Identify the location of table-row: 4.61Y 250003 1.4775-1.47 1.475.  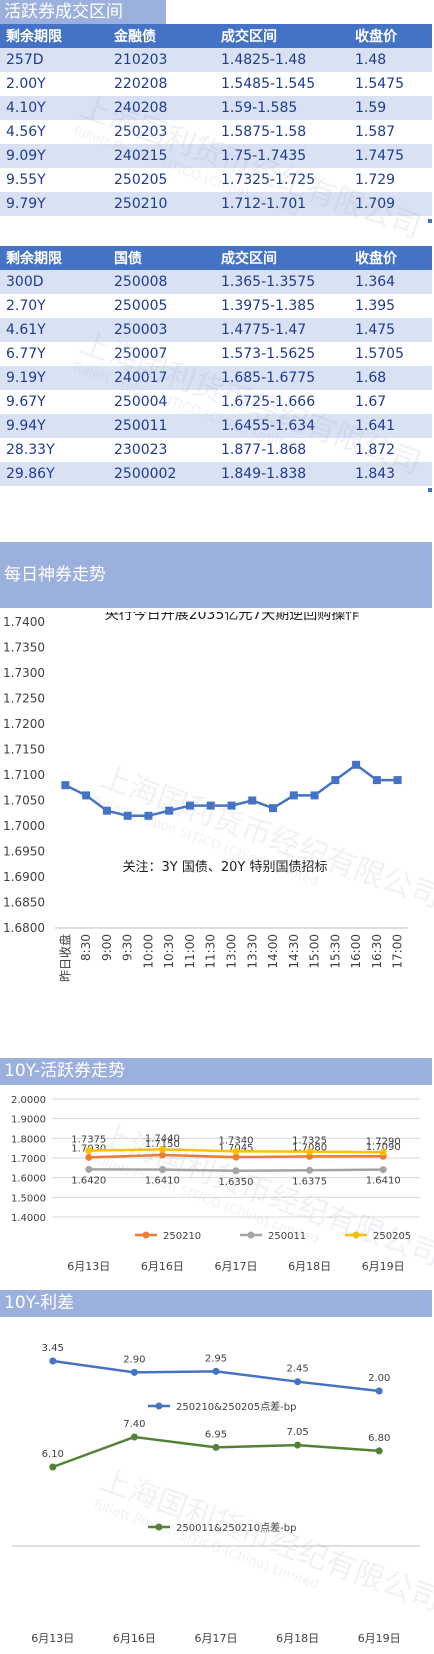
(216, 330).